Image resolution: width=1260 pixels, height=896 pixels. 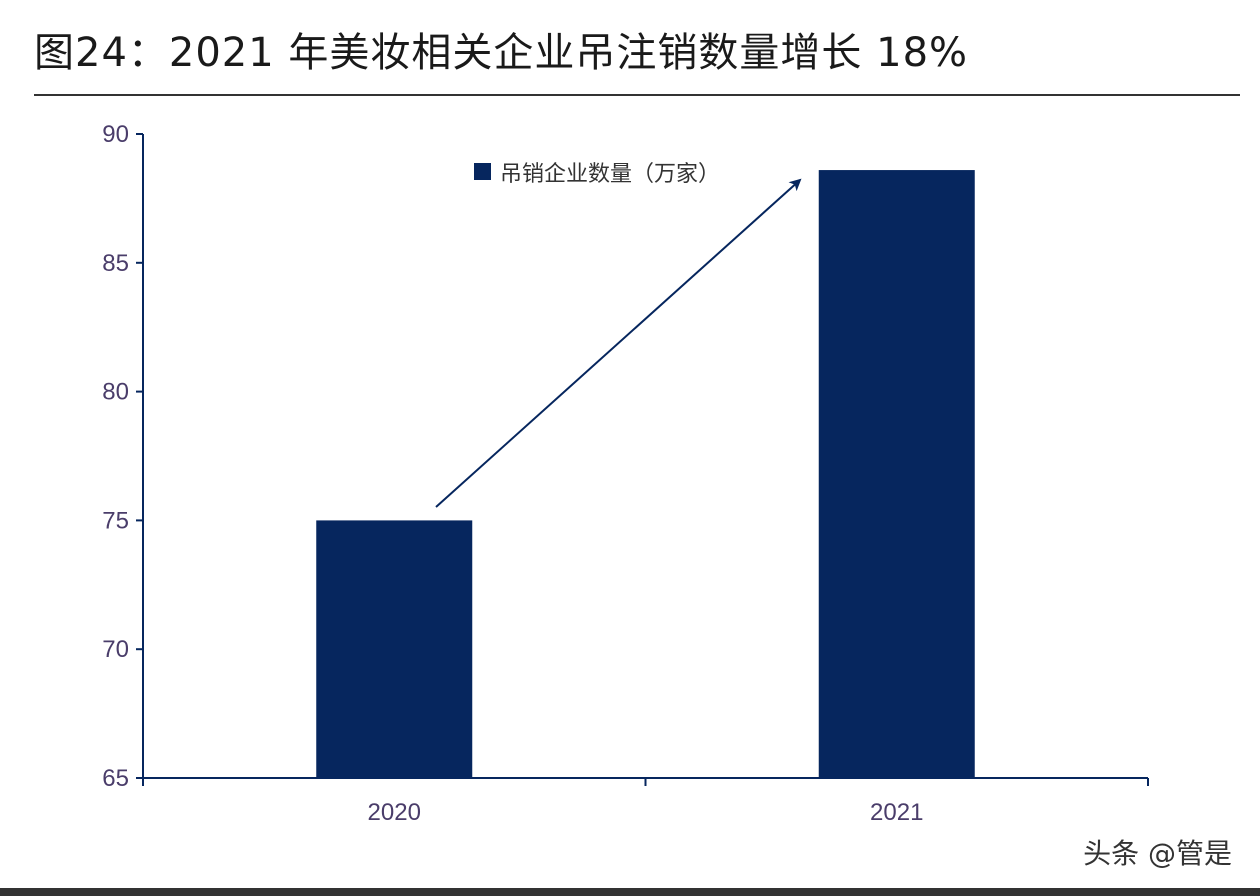 I want to click on legend: 吊销企业数量（万家）, so click(x=597, y=174).